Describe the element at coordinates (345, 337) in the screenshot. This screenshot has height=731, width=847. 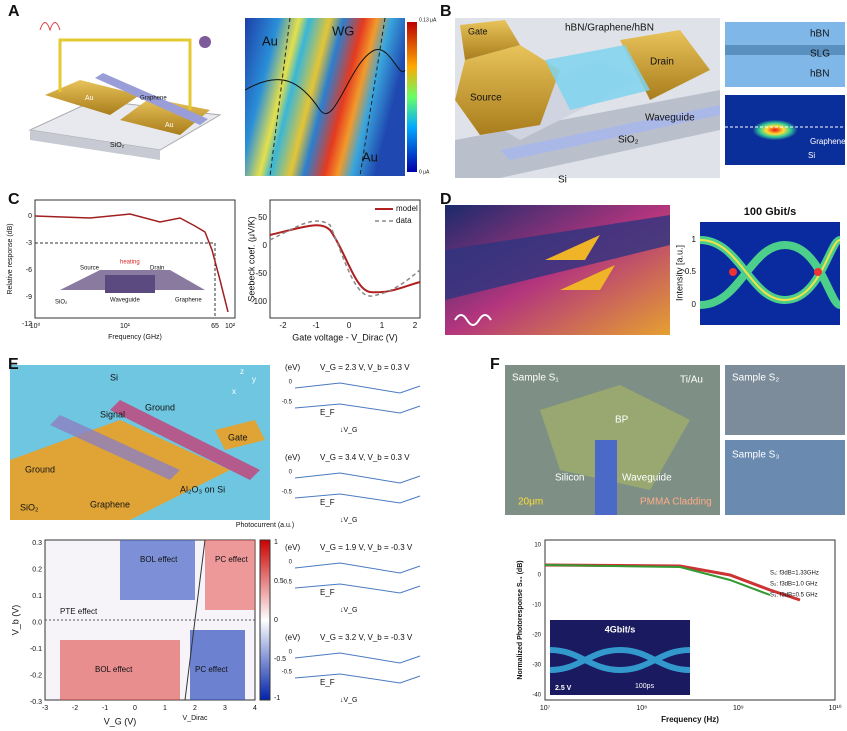
I see `label: Gate voltage - V_Dirac (V)` at that location.